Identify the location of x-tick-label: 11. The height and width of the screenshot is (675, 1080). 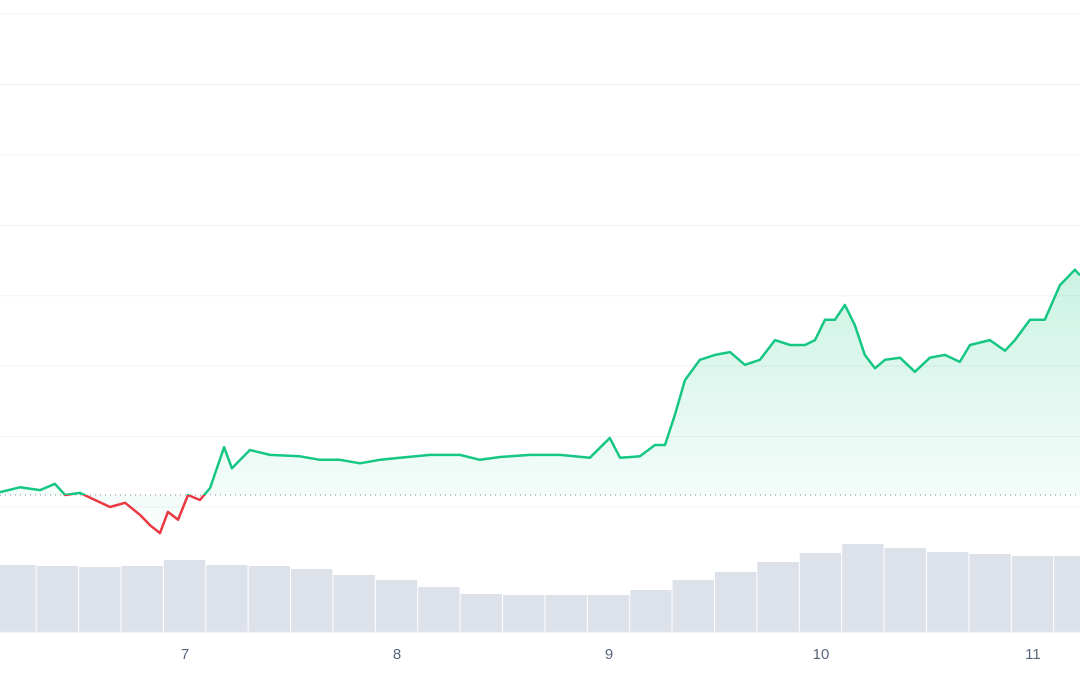
(1033, 654).